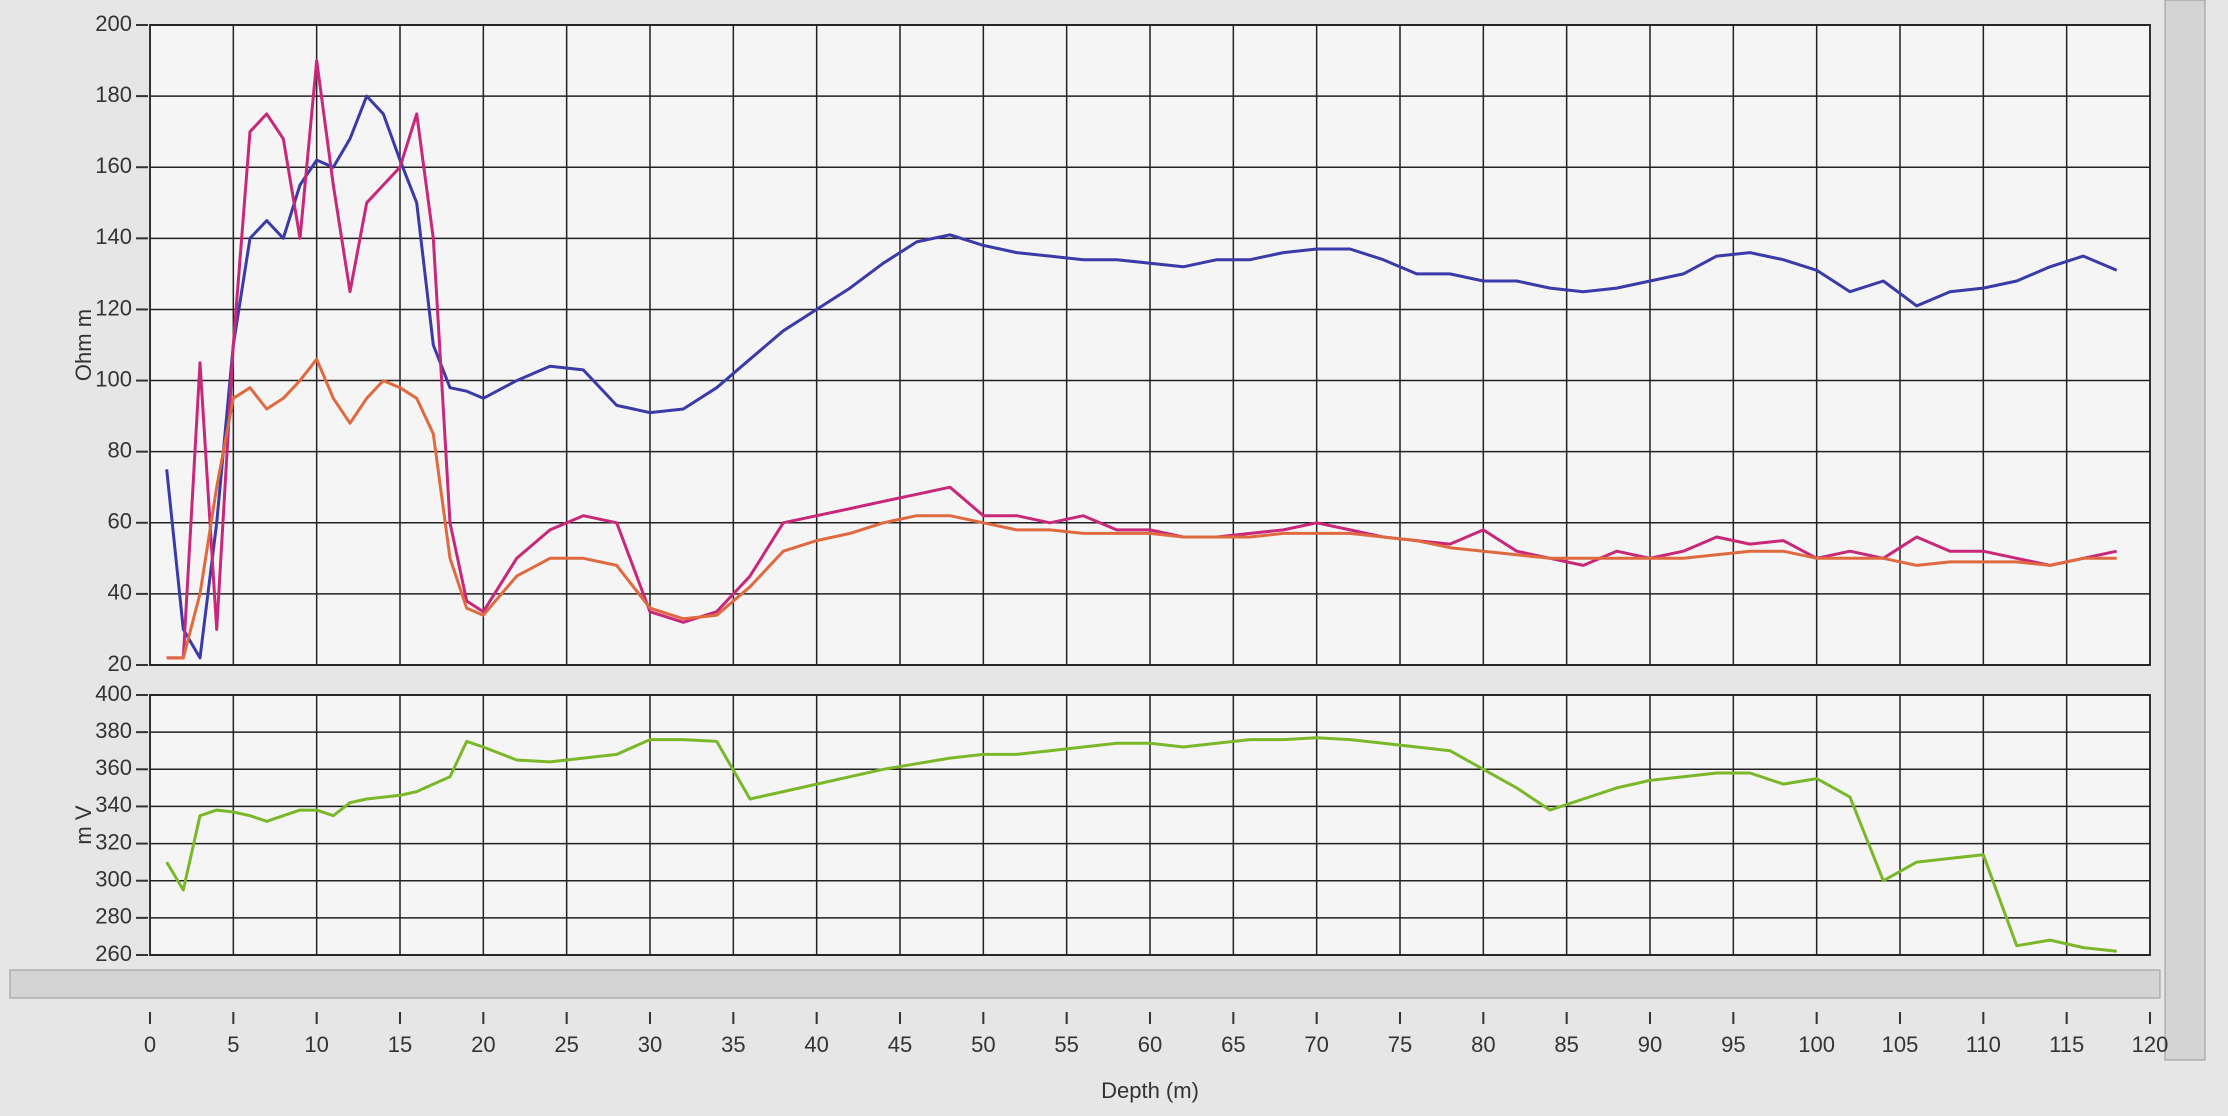 The image size is (2228, 1116). I want to click on x-tick-label: 120, so click(2150, 1044).